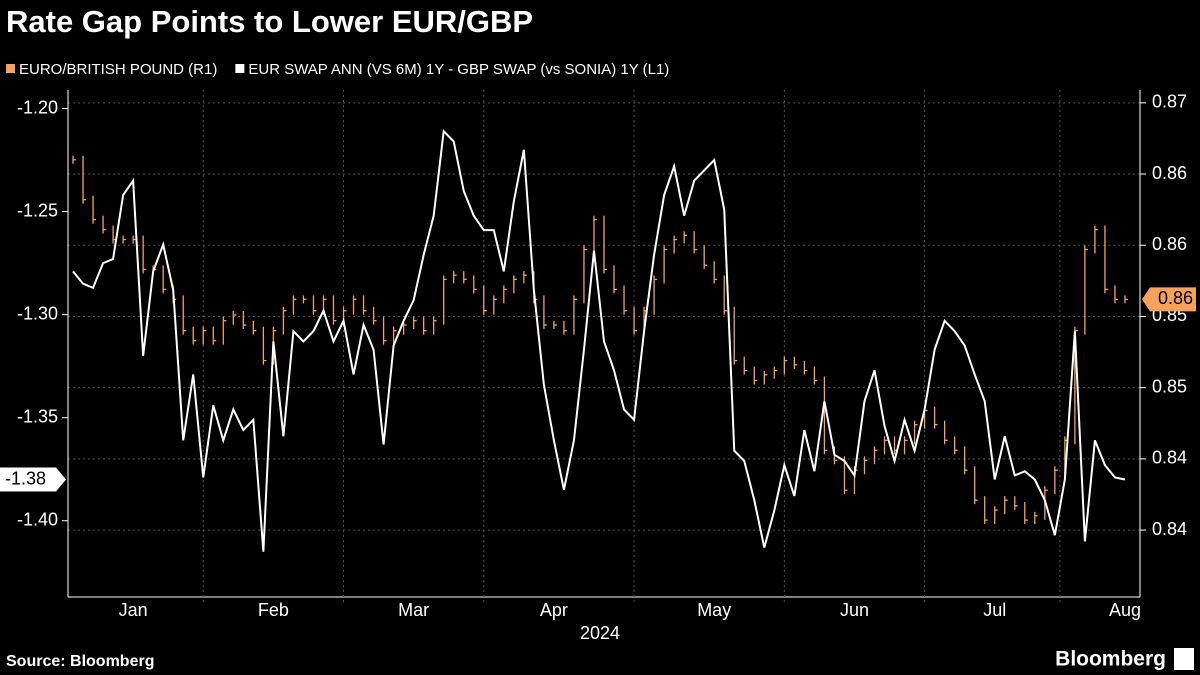 This screenshot has width=1200, height=675. What do you see at coordinates (37, 519) in the screenshot?
I see `y-tick-label: -1.40` at bounding box center [37, 519].